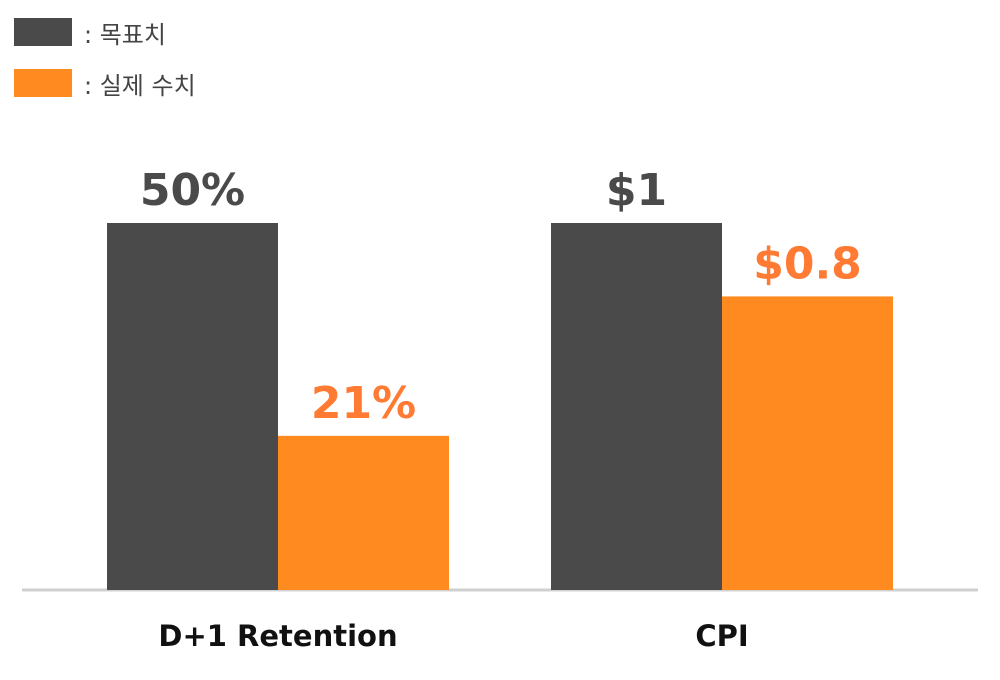  Describe the element at coordinates (363, 403) in the screenshot. I see `data-label-actual-0: 21%` at that location.